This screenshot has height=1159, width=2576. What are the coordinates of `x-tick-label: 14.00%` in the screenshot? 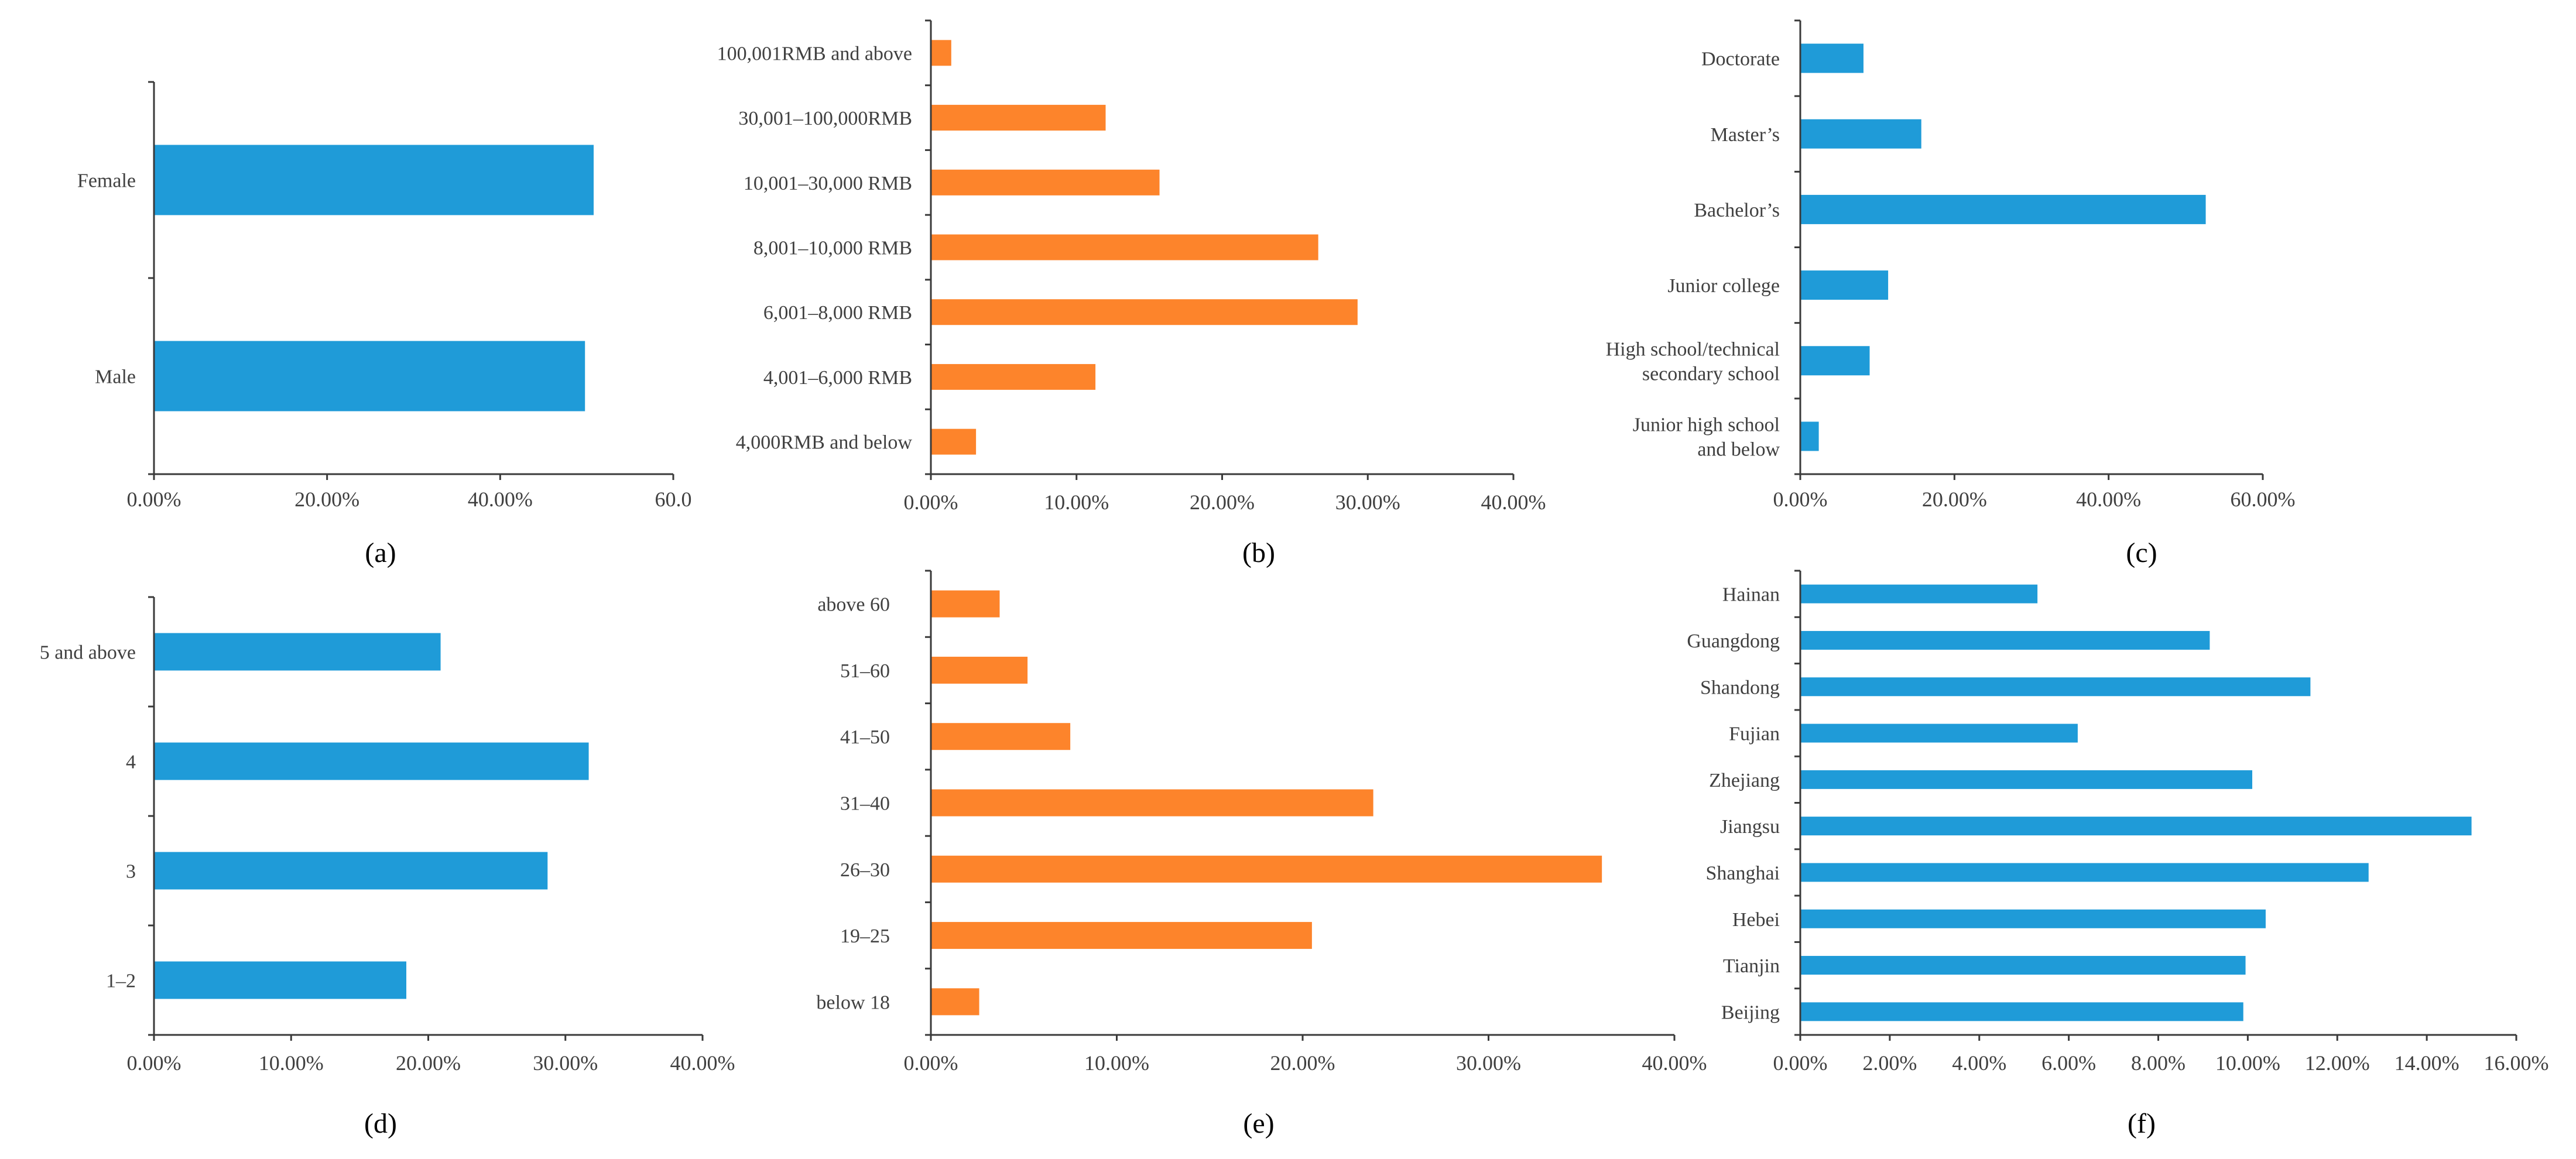 It's located at (2427, 1063).